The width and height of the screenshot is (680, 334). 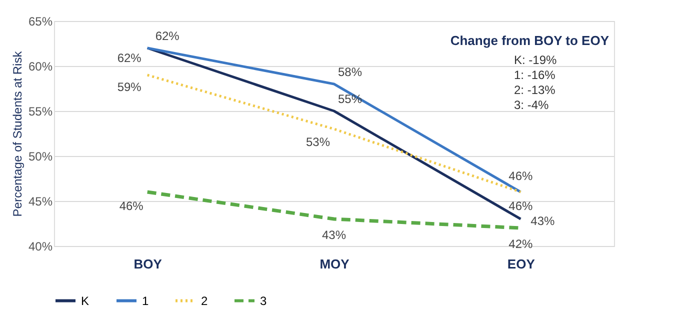 I want to click on data-label: 59%, so click(x=129, y=87).